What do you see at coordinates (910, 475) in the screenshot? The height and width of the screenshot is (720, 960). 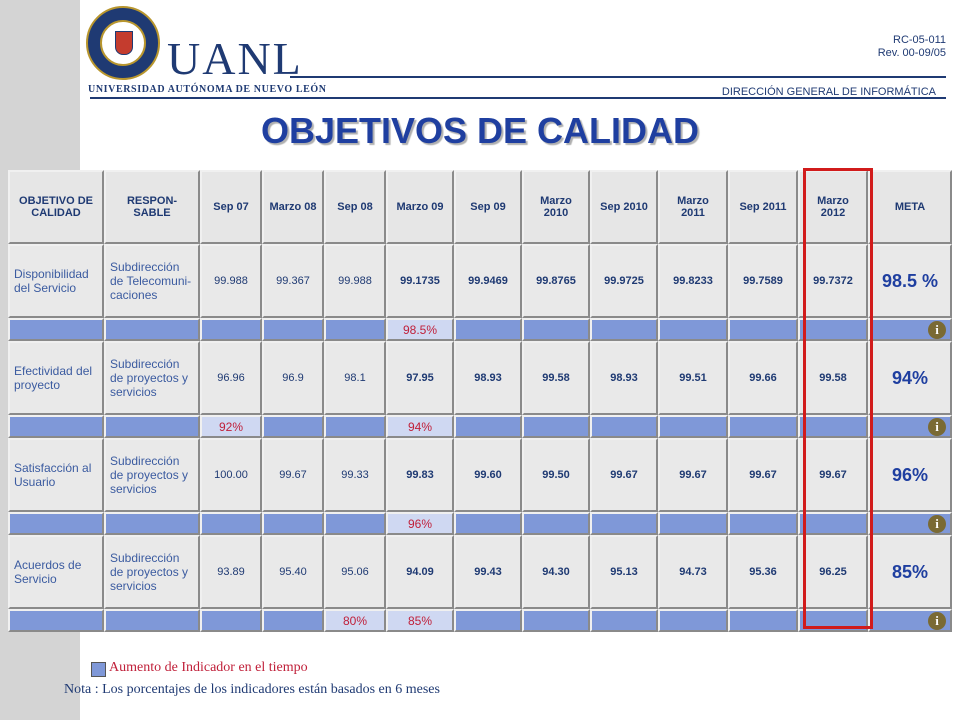 I see `goal-cell: 96%` at bounding box center [910, 475].